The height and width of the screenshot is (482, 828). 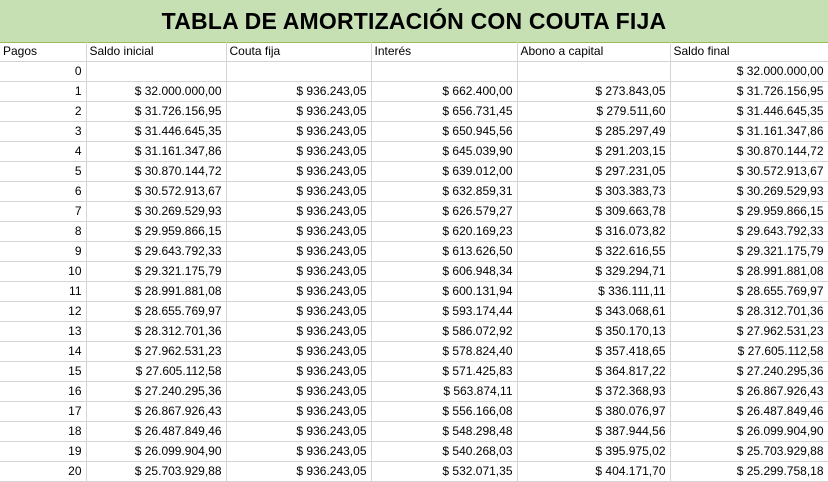 What do you see at coordinates (594, 151) in the screenshot?
I see `cell-abono-capital: $ 291.203,15` at bounding box center [594, 151].